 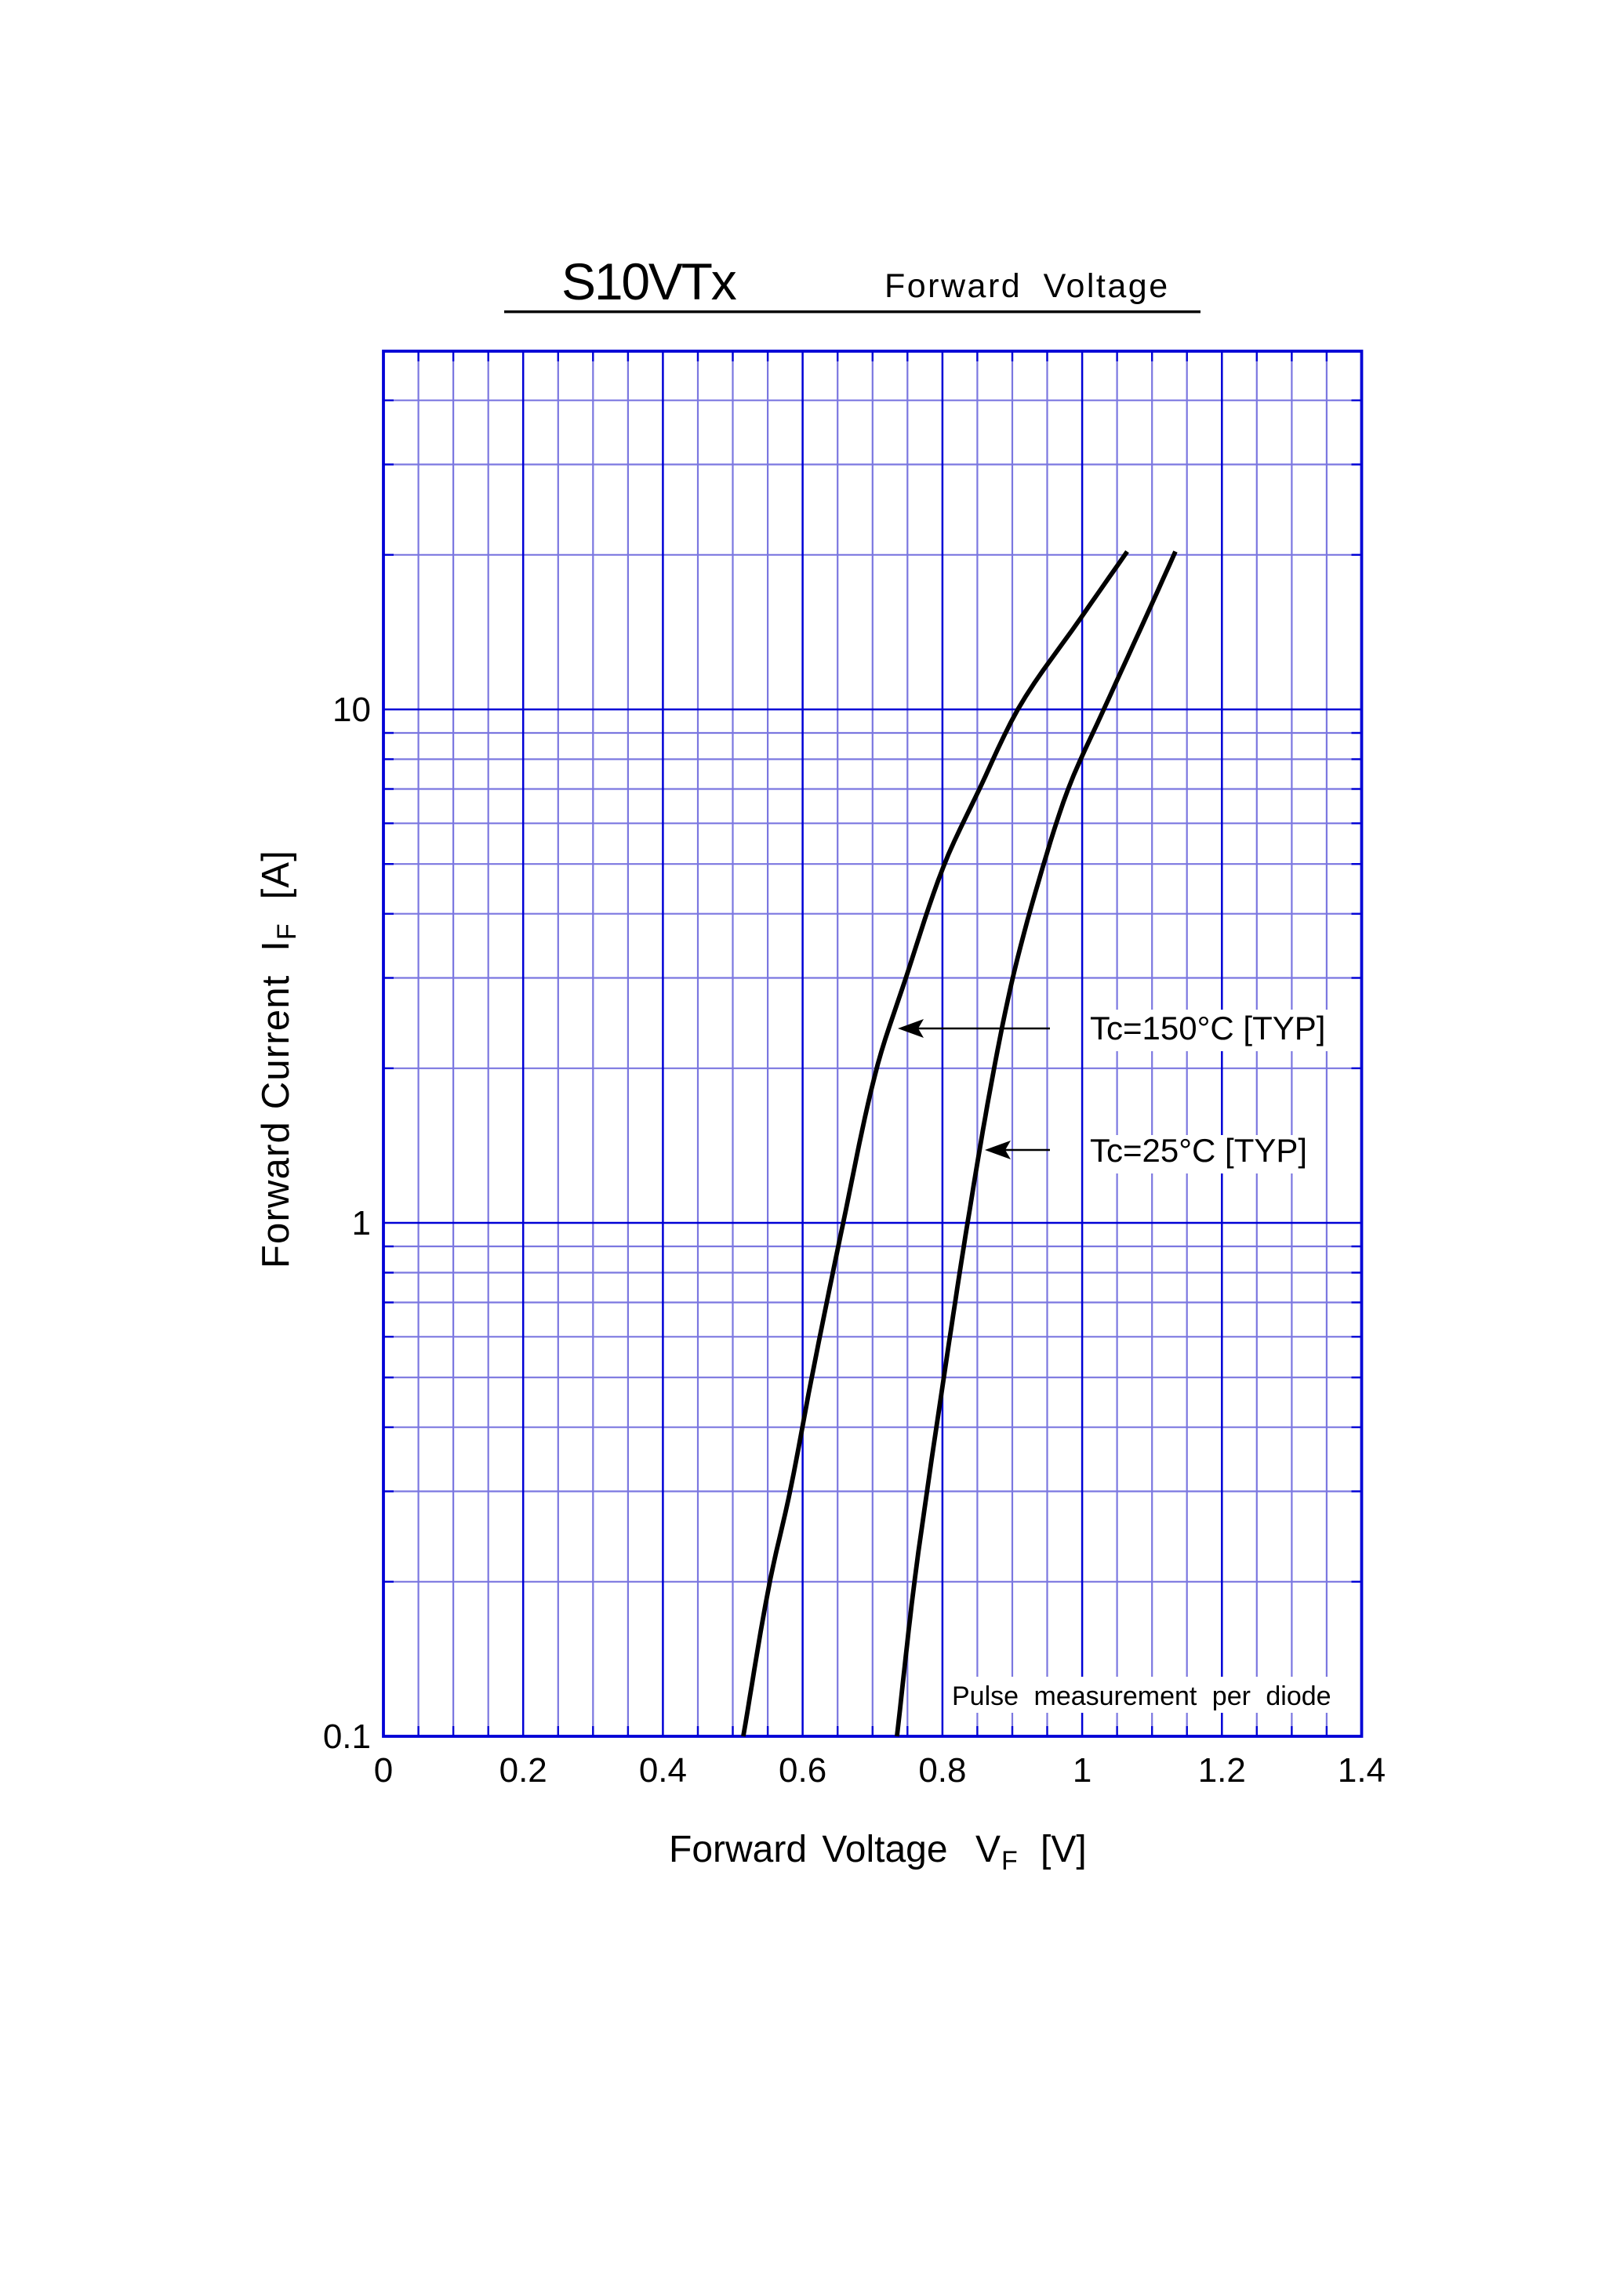 I want to click on svg-text: 1.4, so click(x=1362, y=1770).